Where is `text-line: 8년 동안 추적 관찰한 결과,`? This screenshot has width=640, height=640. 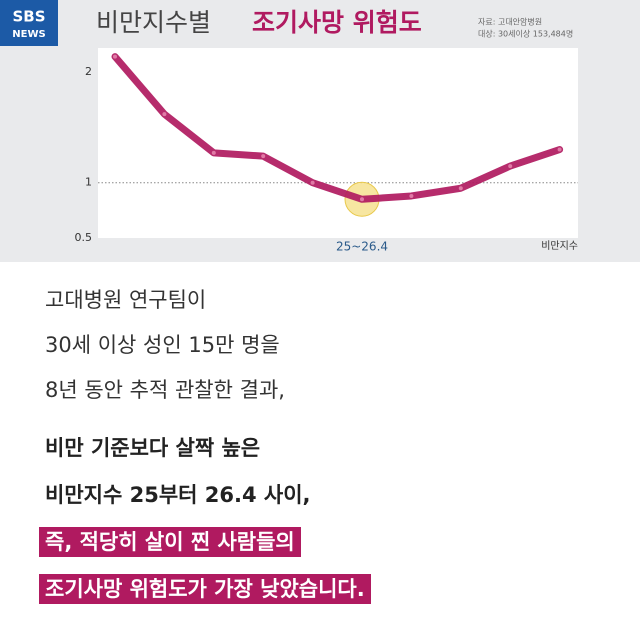
text-line: 8년 동안 추적 관찰한 결과, is located at coordinates (165, 390).